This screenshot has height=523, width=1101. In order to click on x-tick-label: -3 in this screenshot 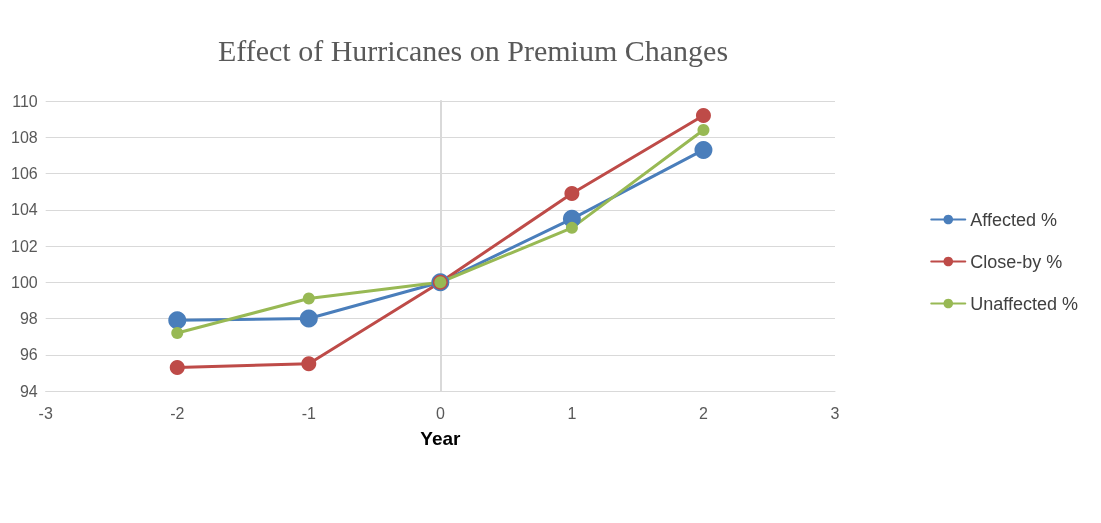, I will do `click(45, 413)`.